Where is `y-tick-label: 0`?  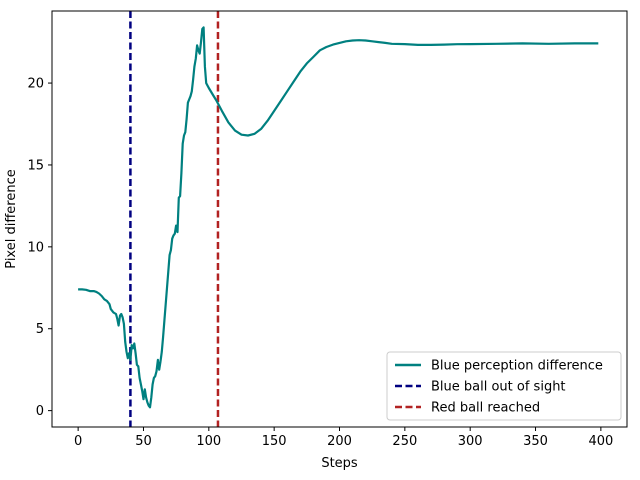
y-tick-label: 0 is located at coordinates (40, 411).